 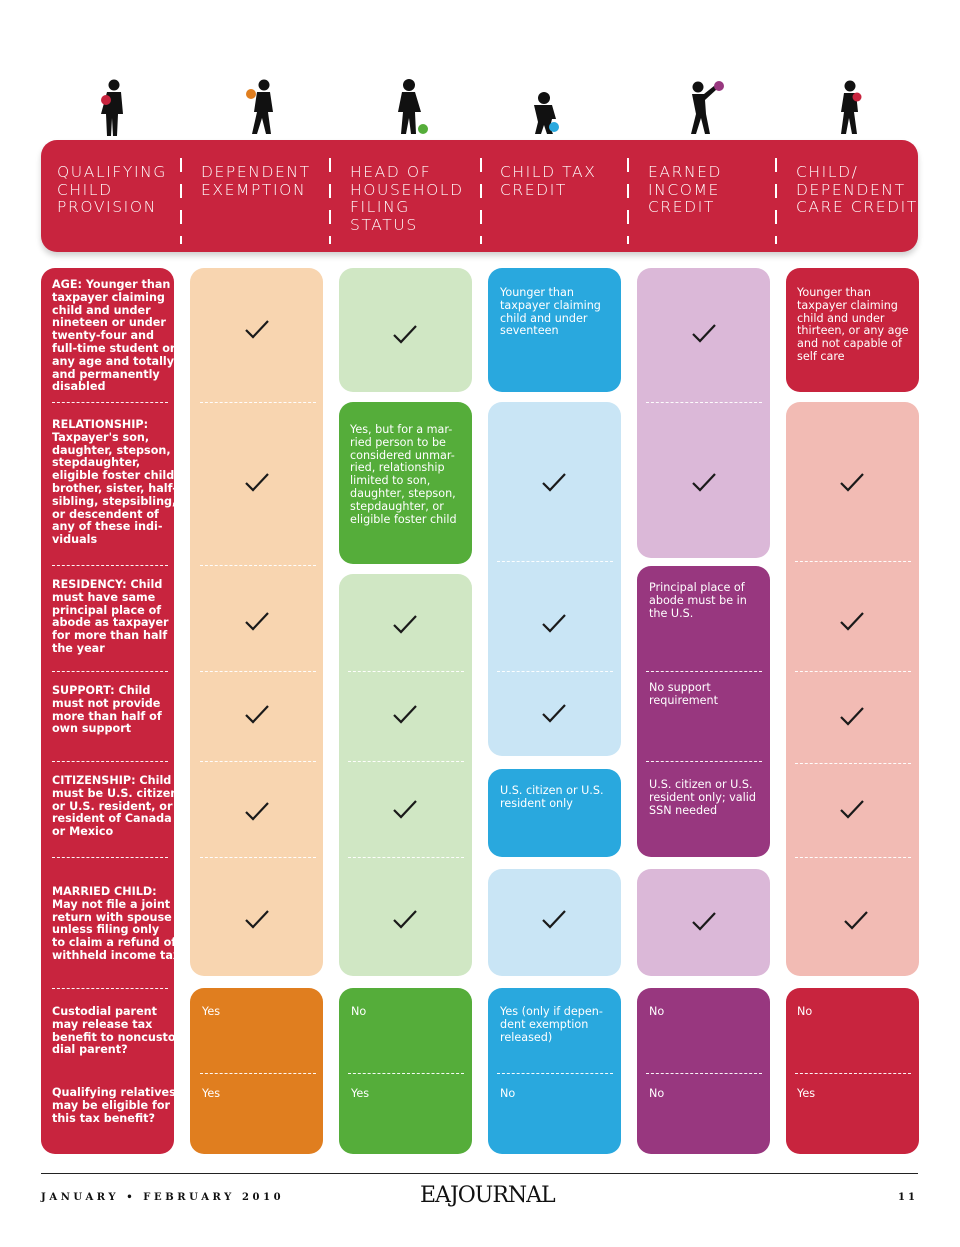 I want to click on hoh-custodial: No, so click(x=359, y=1011).